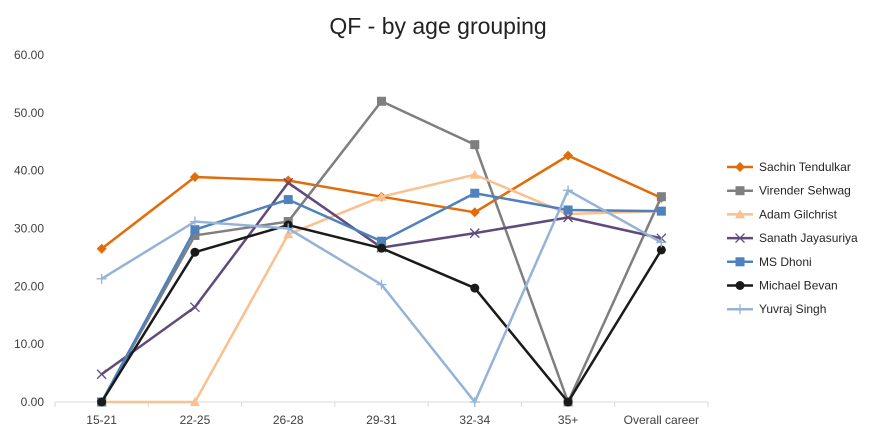 This screenshot has height=436, width=879. I want to click on y-tick-label: 30.00, so click(29, 229).